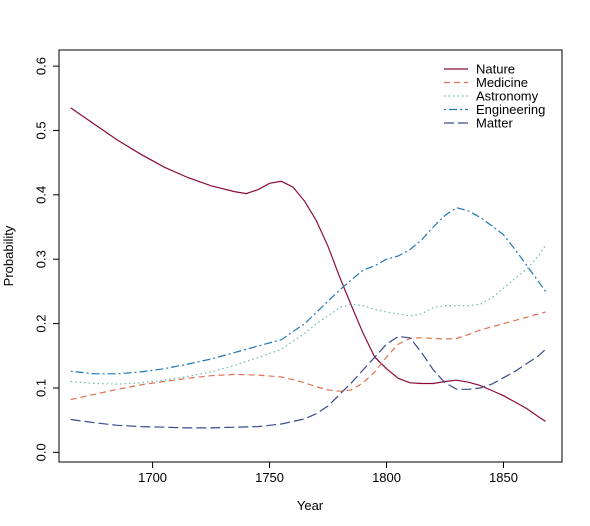 Image resolution: width=590 pixels, height=526 pixels. I want to click on x-tick-label: 1700, so click(152, 477).